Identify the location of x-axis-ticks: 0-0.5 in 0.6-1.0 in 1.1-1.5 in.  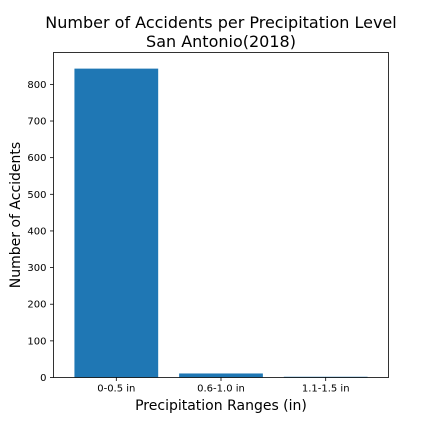
(223, 386).